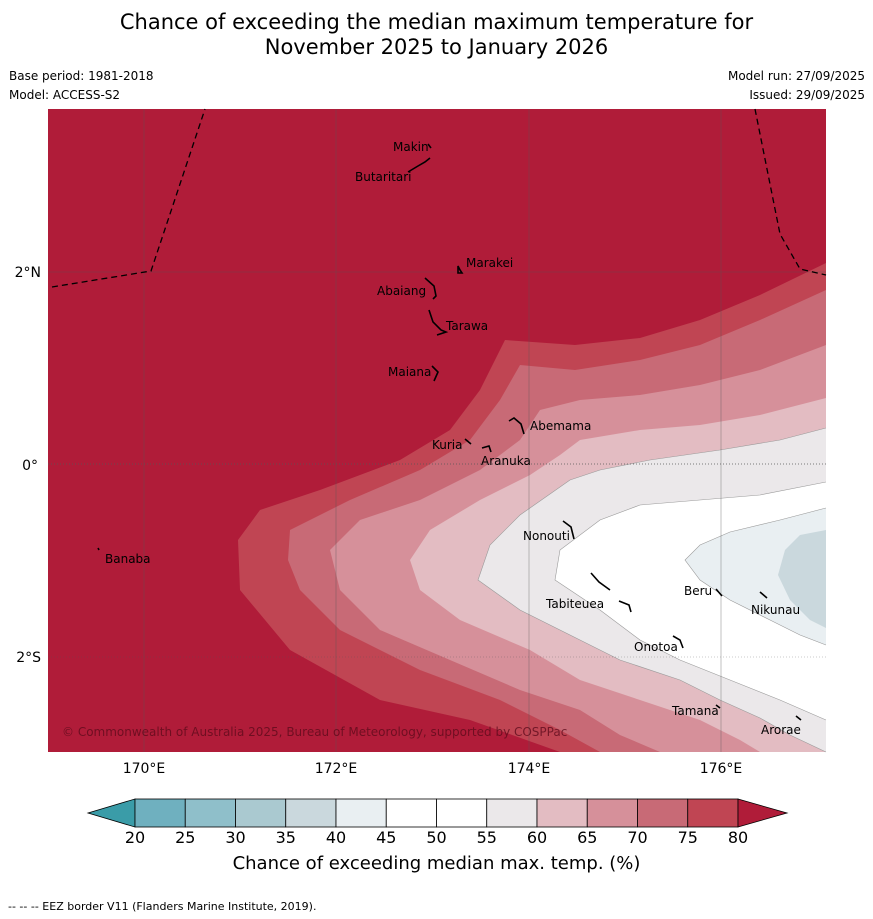 The image size is (873, 919). I want to click on island-label: Beru, so click(698, 591).